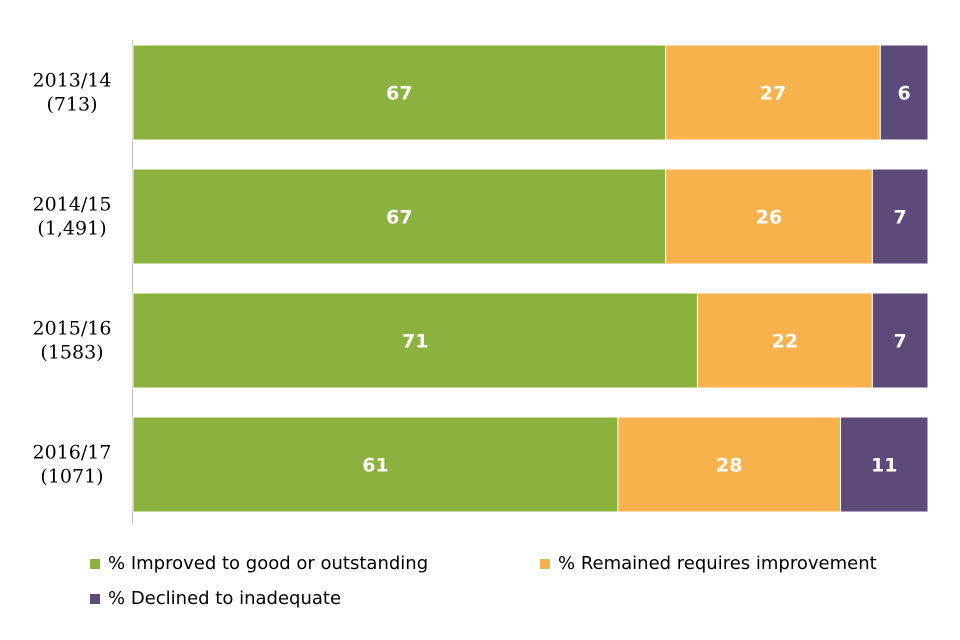  I want to click on data-label-remained-1: 26, so click(769, 218).